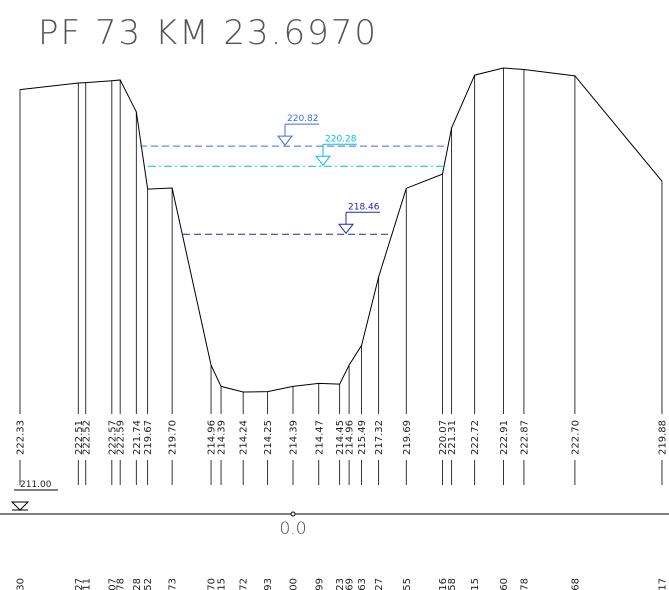 This screenshot has height=590, width=669. I want to click on offset-label: -22.52, so click(148, 584).